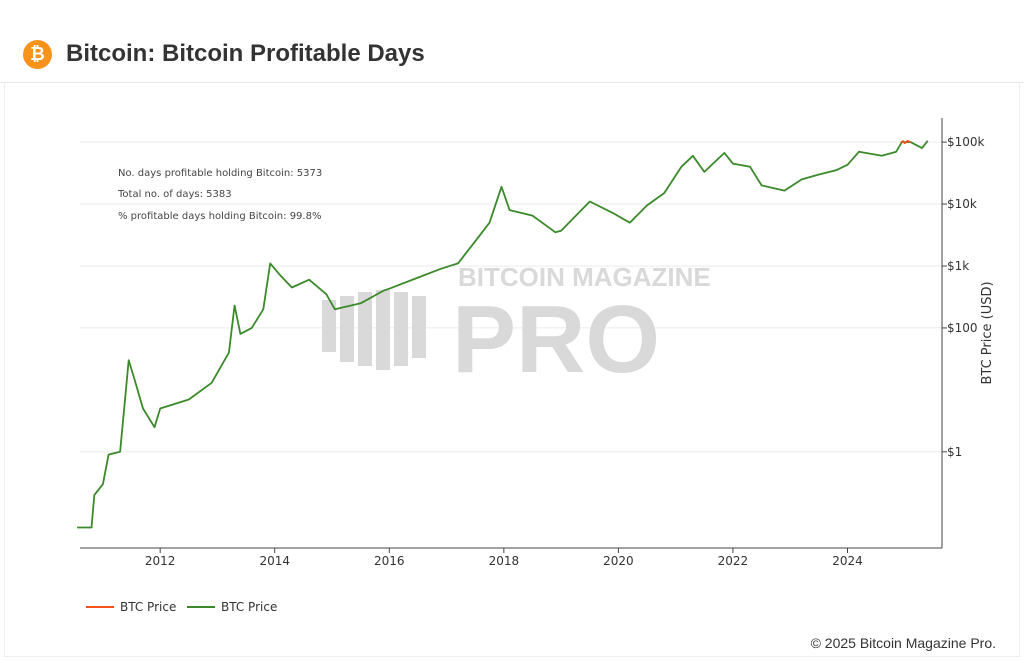 This screenshot has width=1024, height=662. I want to click on y-tick-label: $100, so click(962, 328).